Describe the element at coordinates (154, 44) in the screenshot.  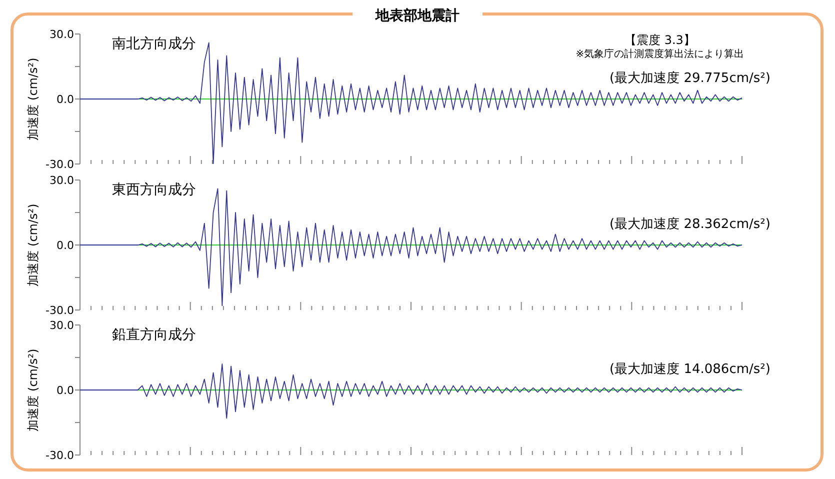
I see `chart-subtitle: 南北方向成分` at that location.